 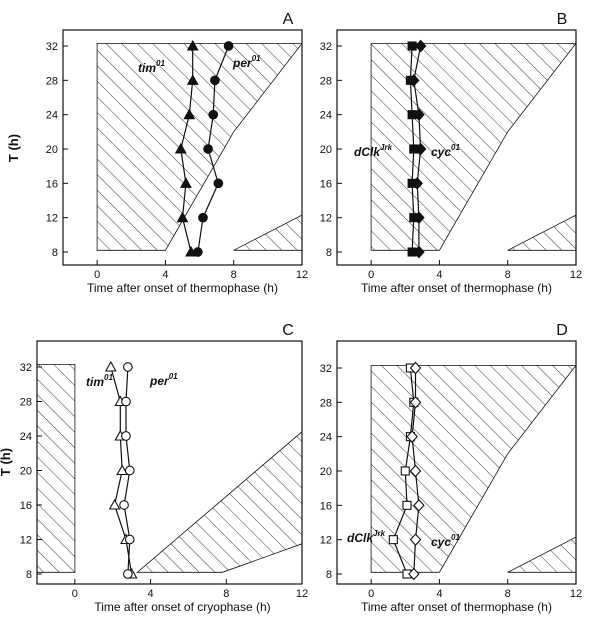 What do you see at coordinates (182, 607) in the screenshot?
I see `x-axis-label: Time after onset of cryophase (h)` at bounding box center [182, 607].